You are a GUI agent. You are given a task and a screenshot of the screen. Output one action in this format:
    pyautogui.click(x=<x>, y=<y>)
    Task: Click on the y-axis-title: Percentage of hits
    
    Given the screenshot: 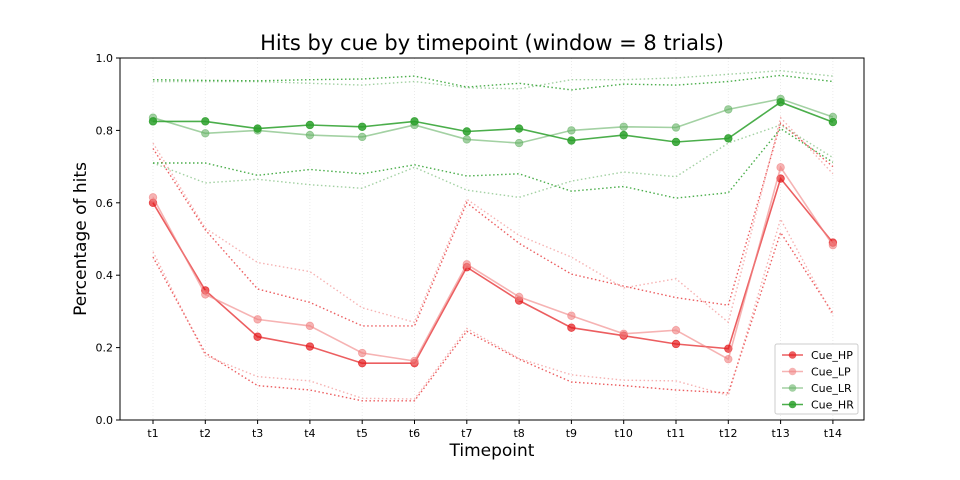 What is the action you would take?
    pyautogui.click(x=81, y=239)
    